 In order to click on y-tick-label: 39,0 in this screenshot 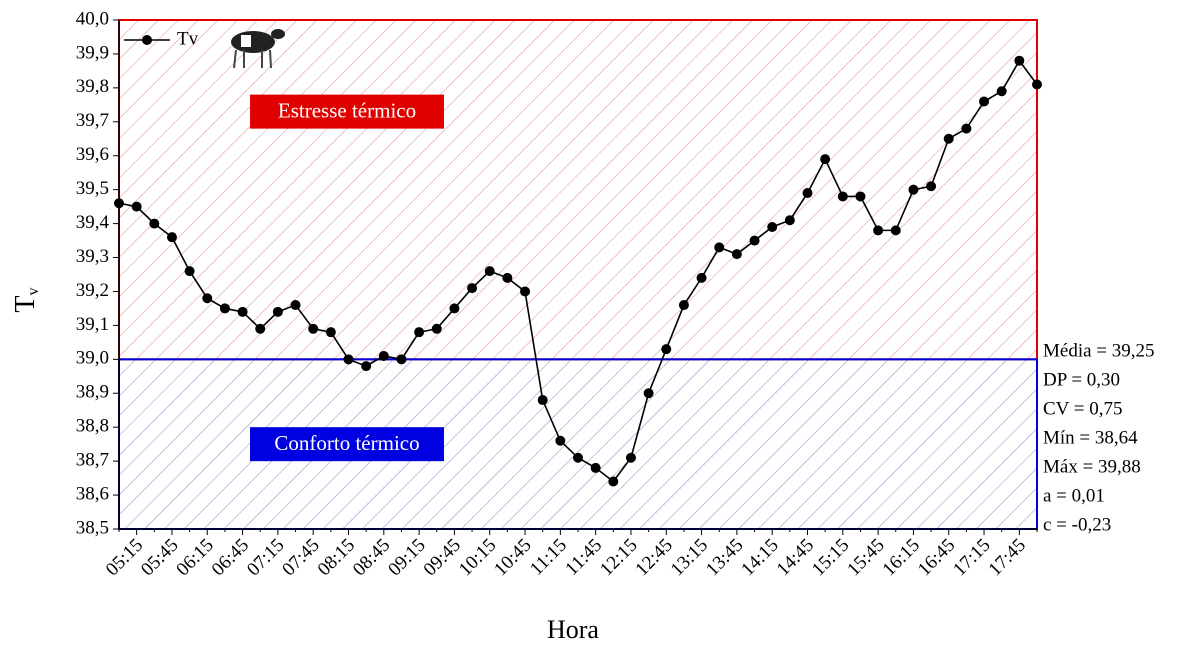, I will do `click(92, 358)`.